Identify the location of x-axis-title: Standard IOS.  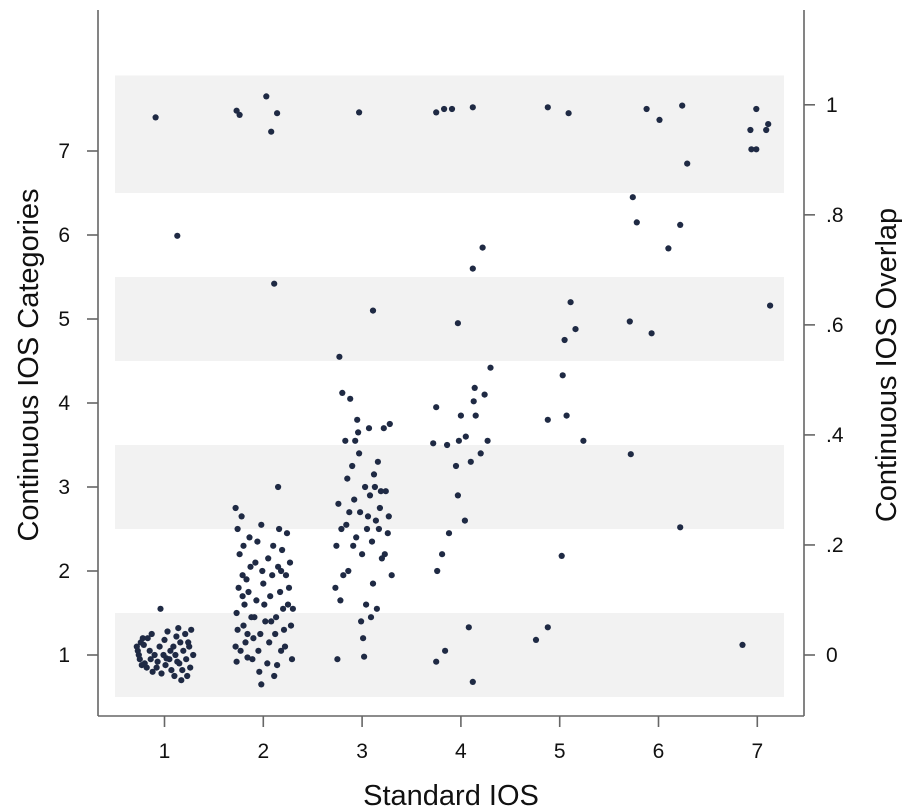
(451, 796).